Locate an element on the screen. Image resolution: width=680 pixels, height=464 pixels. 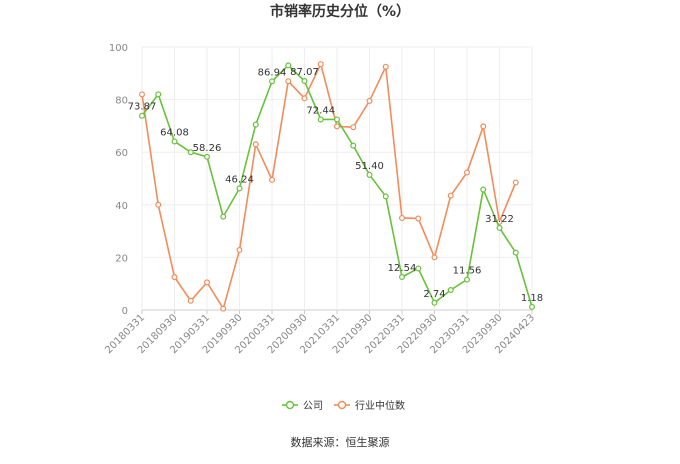
data-label: 31.22 is located at coordinates (499, 219).